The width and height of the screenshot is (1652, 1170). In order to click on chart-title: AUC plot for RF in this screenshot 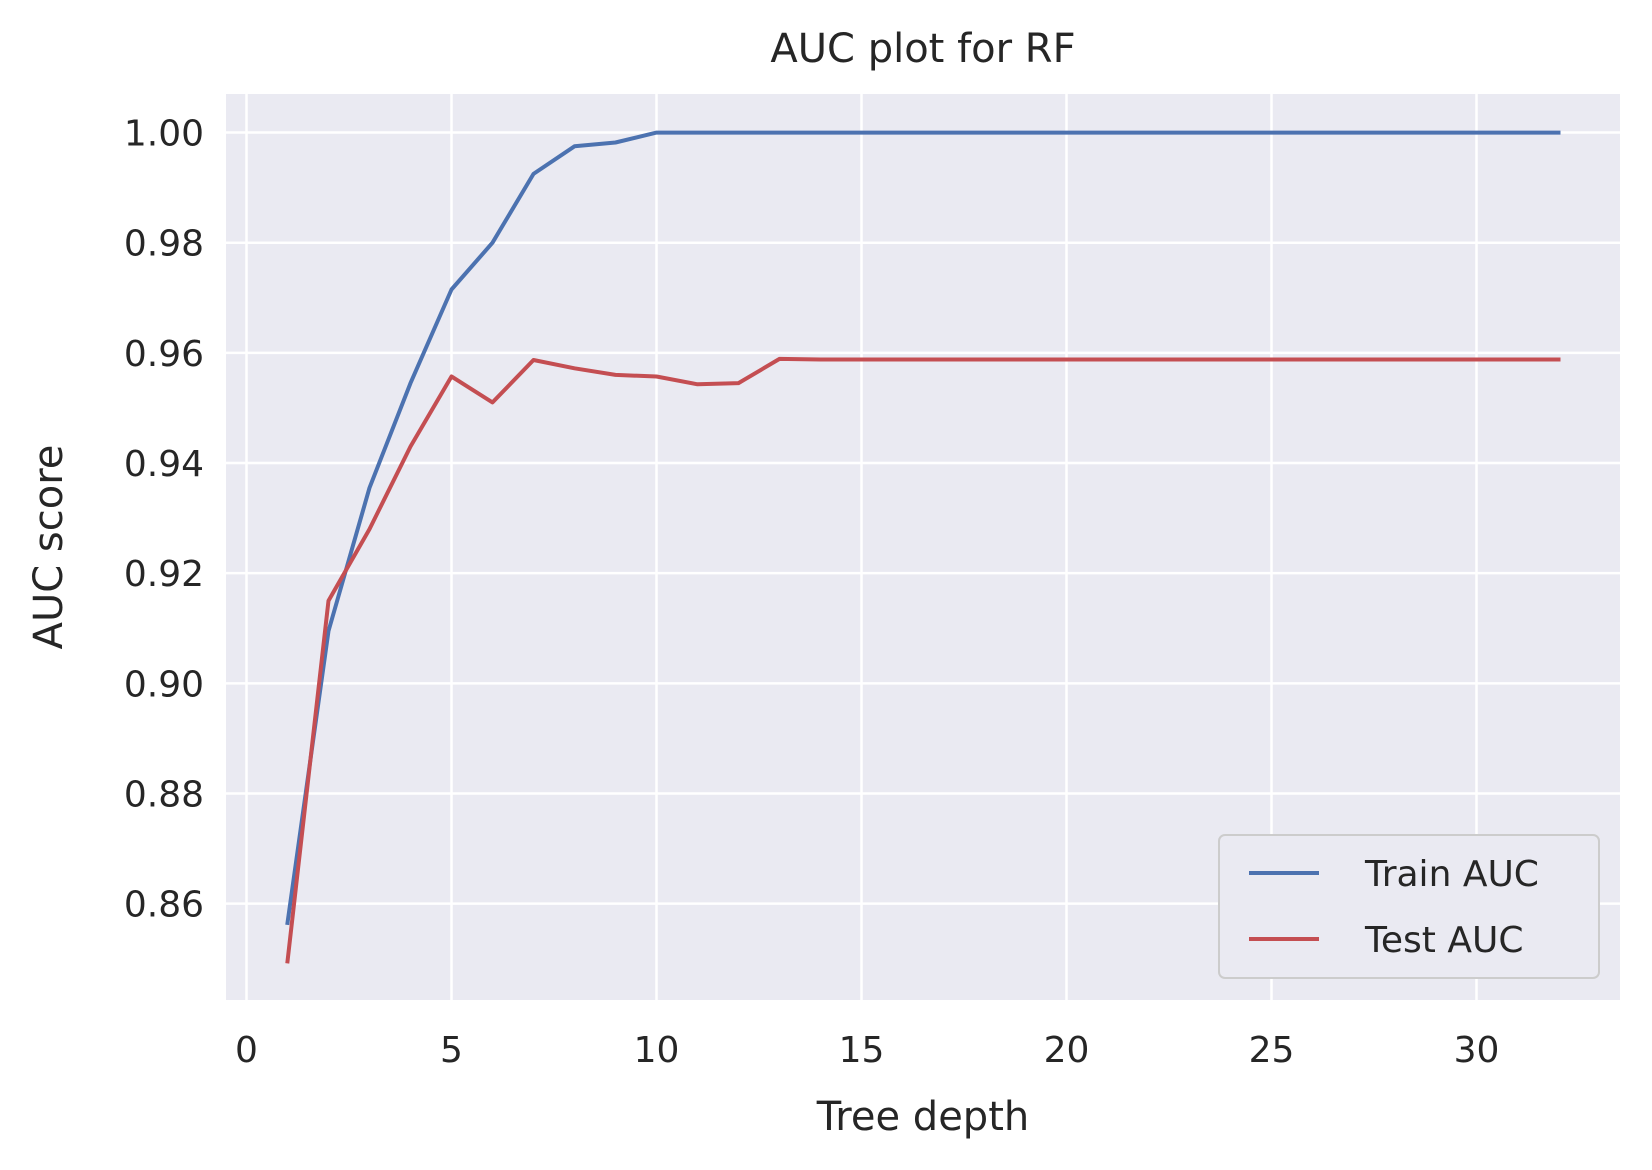, I will do `click(922, 49)`.